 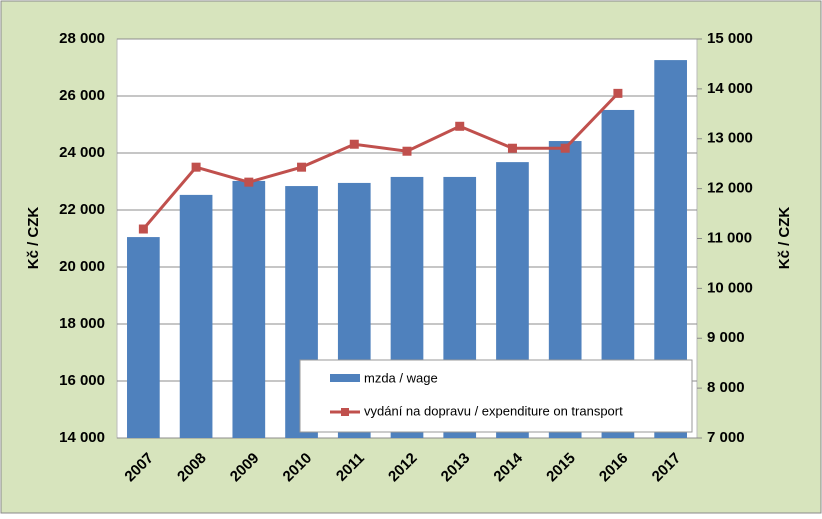 I want to click on y-tick-label: 28 000, so click(x=82, y=38).